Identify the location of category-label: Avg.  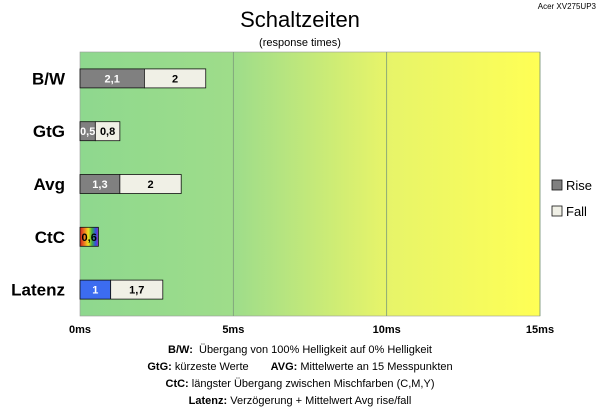
(50, 184).